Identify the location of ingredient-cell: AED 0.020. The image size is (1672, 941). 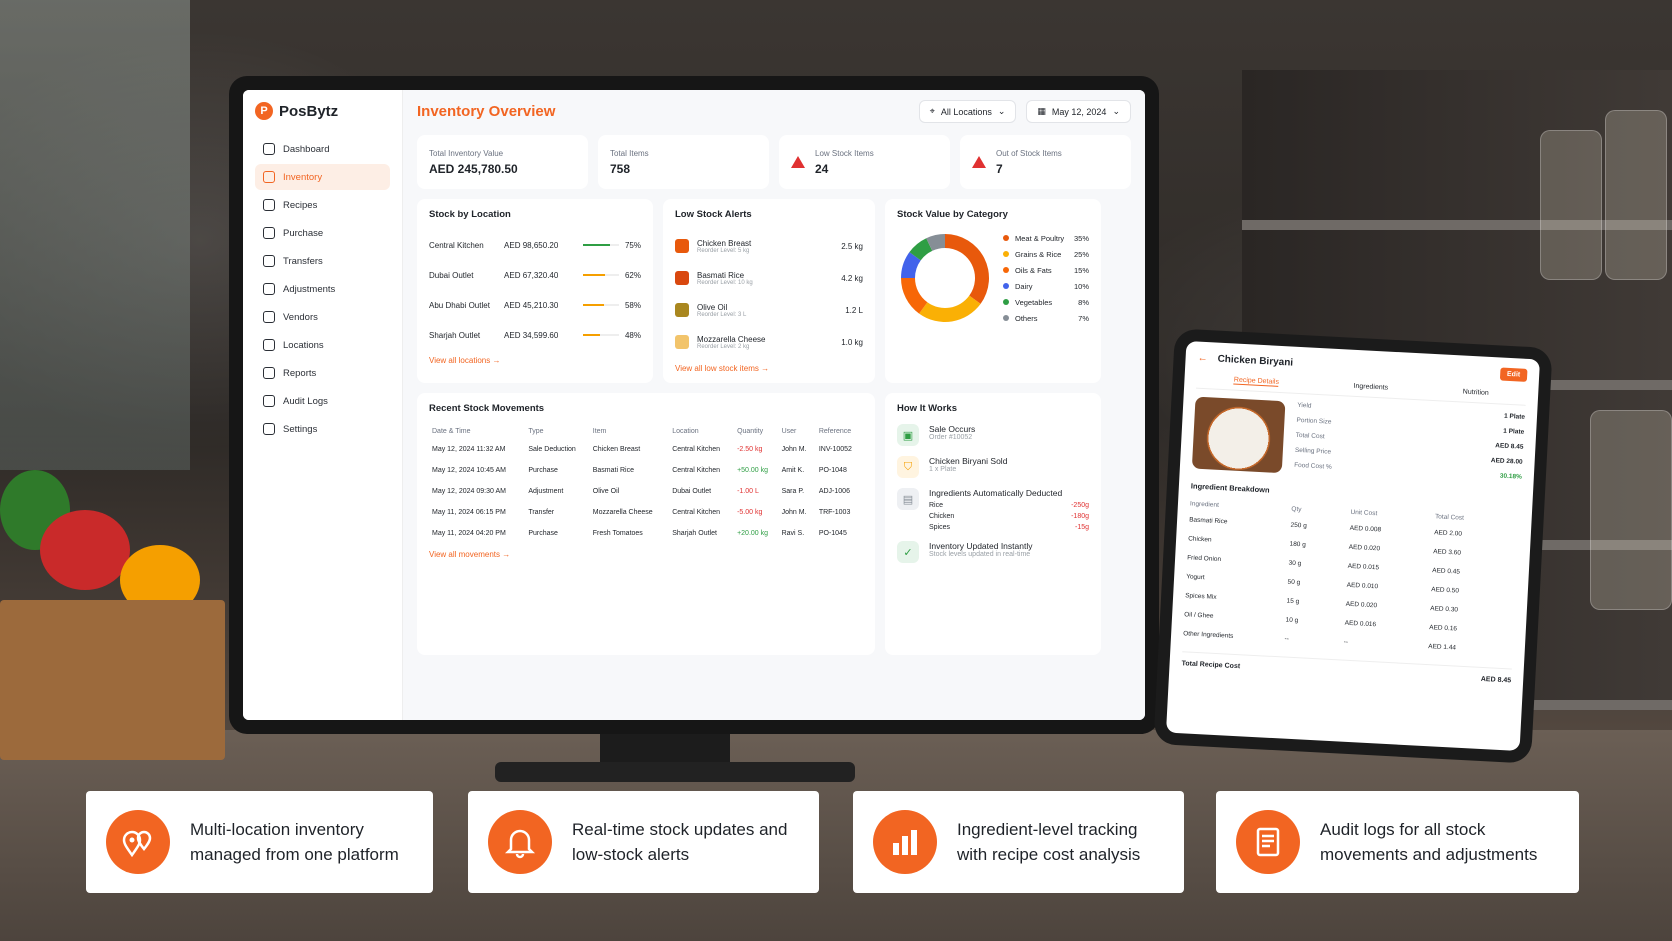
(1361, 605).